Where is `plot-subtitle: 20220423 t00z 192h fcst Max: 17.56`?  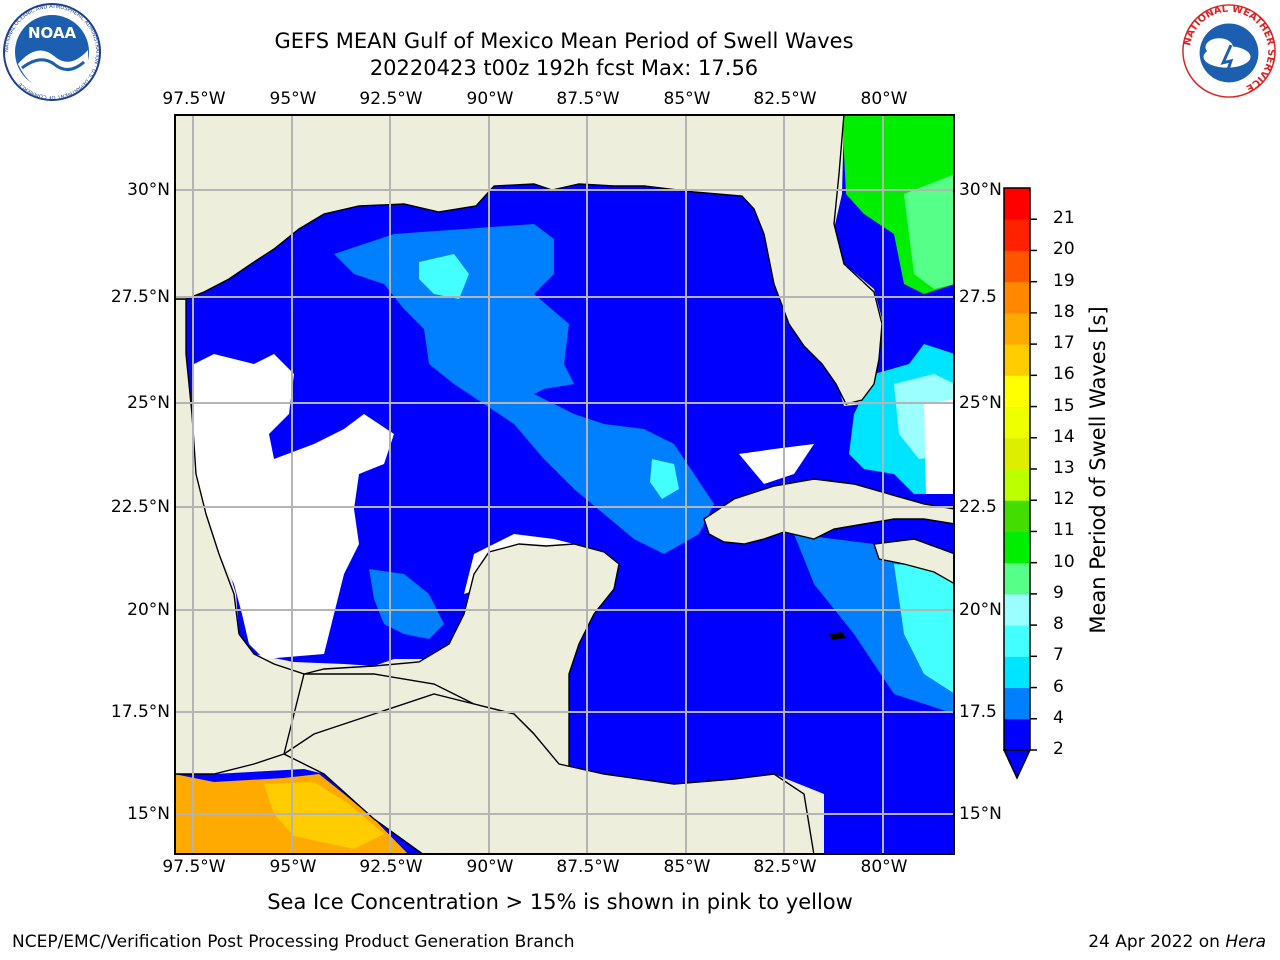 plot-subtitle: 20220423 t00z 192h fcst Max: 17.56 is located at coordinates (564, 68).